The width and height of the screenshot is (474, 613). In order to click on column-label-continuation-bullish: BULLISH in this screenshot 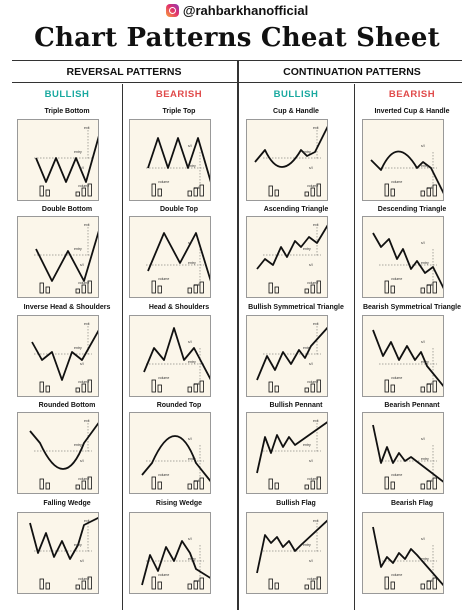, I will do `click(296, 94)`.